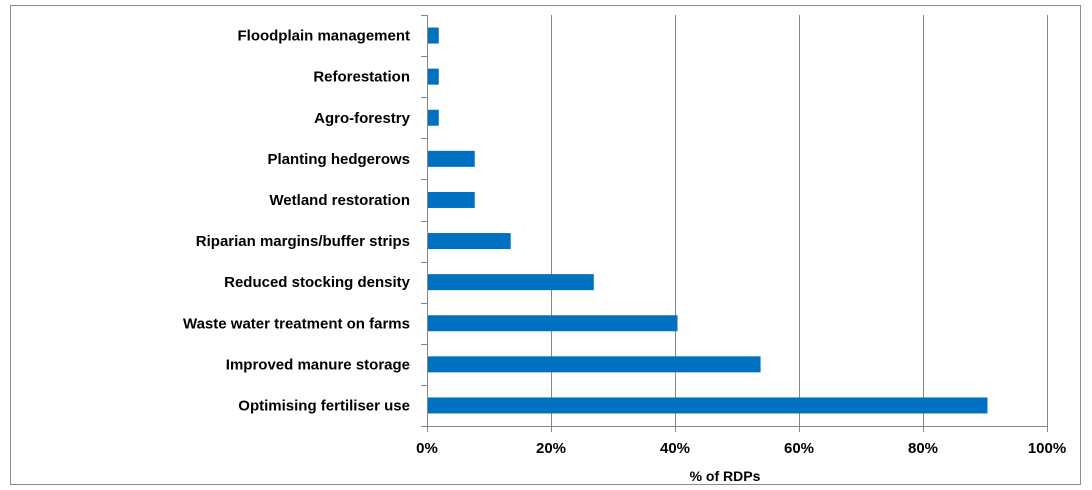  Describe the element at coordinates (551, 448) in the screenshot. I see `x-tick-label: 20%` at that location.